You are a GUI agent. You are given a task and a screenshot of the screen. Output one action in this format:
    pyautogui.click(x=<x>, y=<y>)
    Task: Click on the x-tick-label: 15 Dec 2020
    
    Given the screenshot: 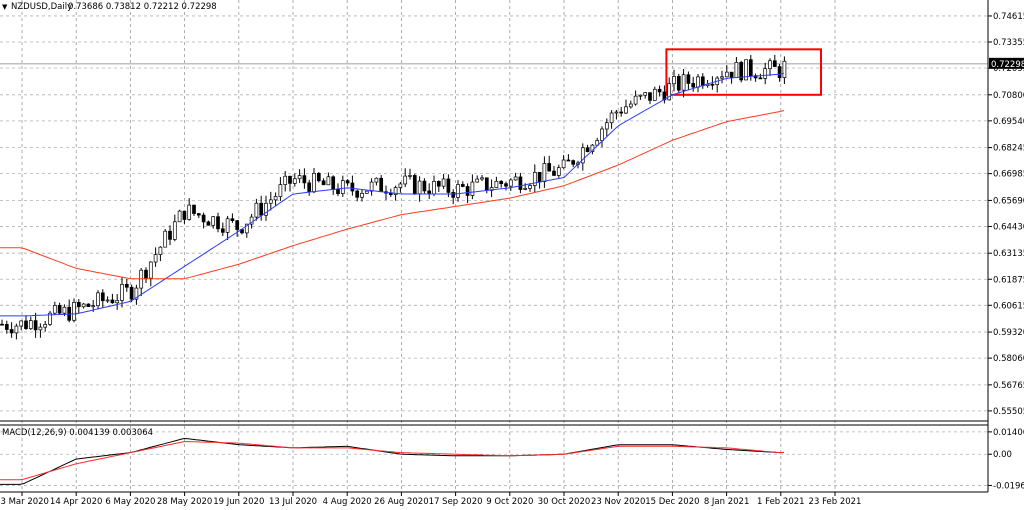 What is the action you would take?
    pyautogui.click(x=672, y=502)
    